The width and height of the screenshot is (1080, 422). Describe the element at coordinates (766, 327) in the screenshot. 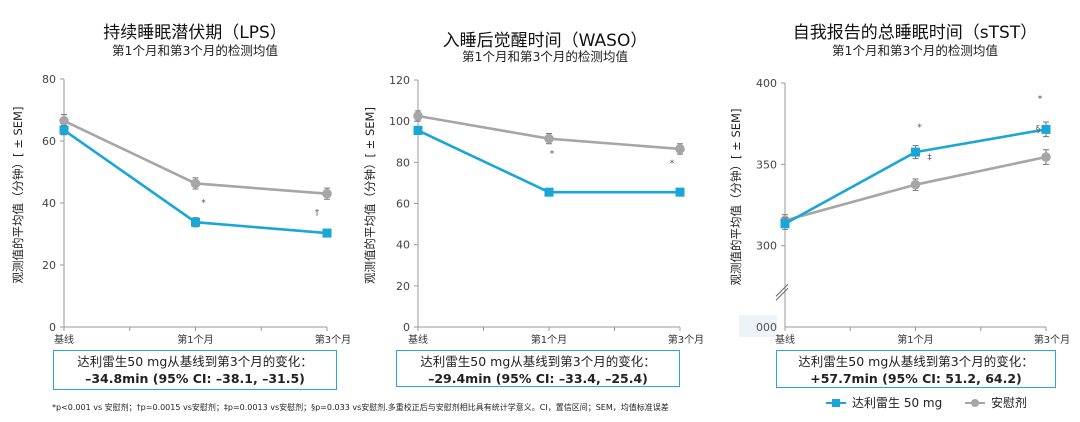

I see `axis-origin-label: 000` at that location.